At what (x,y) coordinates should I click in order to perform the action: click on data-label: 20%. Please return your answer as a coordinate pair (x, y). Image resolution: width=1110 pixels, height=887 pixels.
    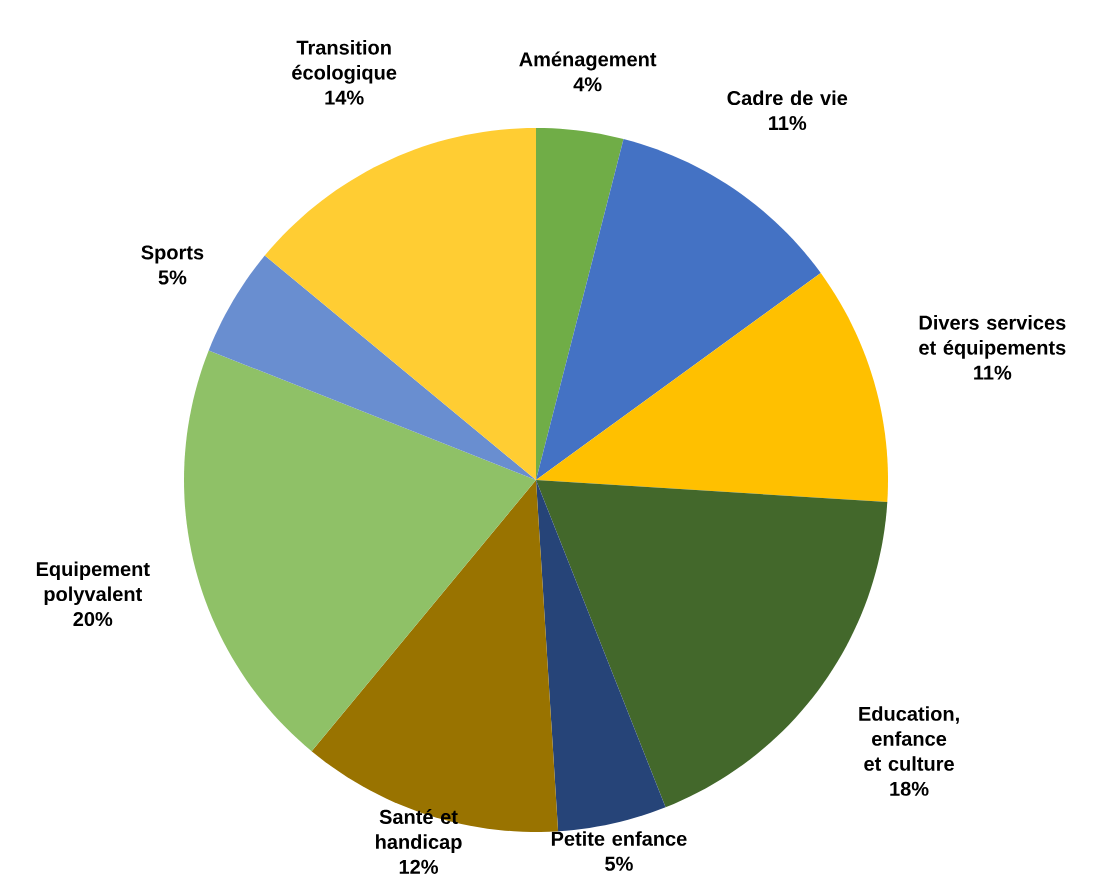
    Looking at the image, I should click on (93, 619).